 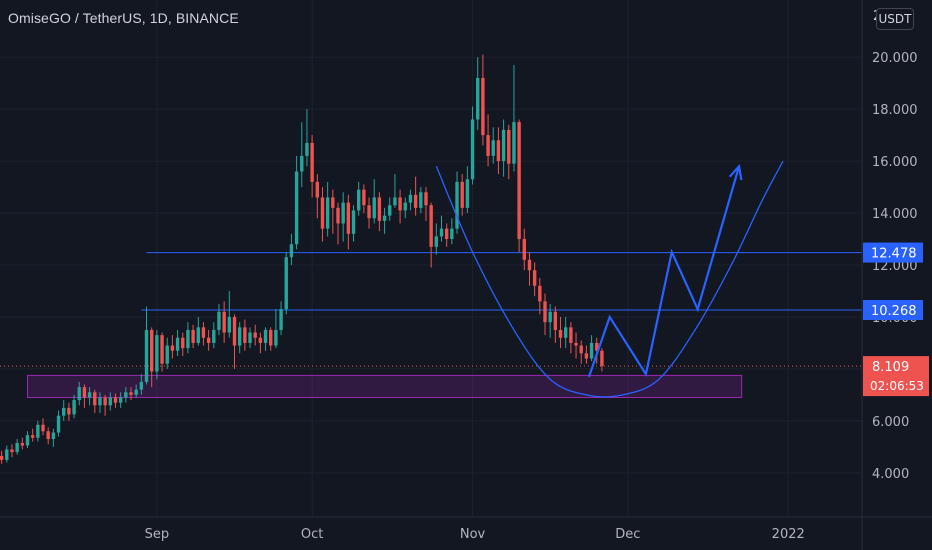 What do you see at coordinates (890, 422) in the screenshot?
I see `price-tick-label: 6.000` at bounding box center [890, 422].